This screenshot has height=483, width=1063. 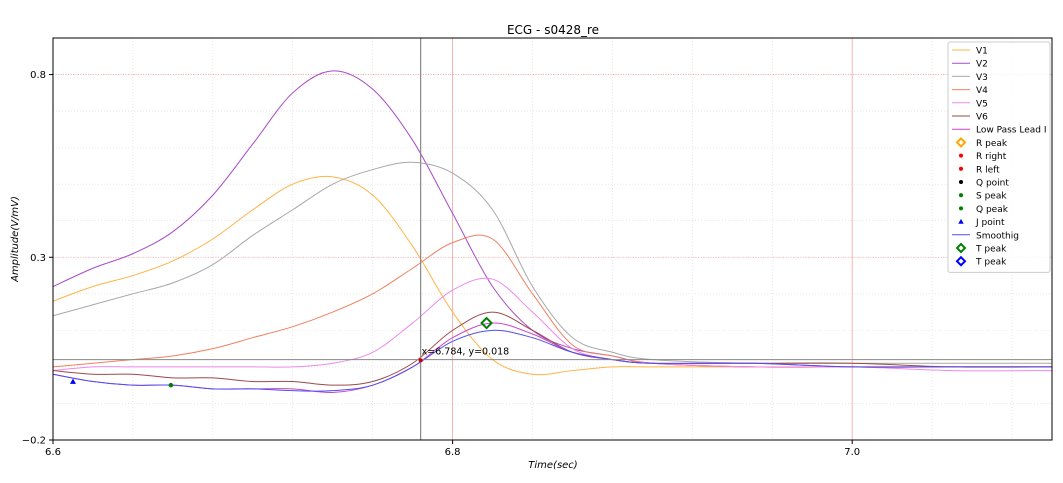 I want to click on y-tick-label: 0.3, so click(x=38, y=258).